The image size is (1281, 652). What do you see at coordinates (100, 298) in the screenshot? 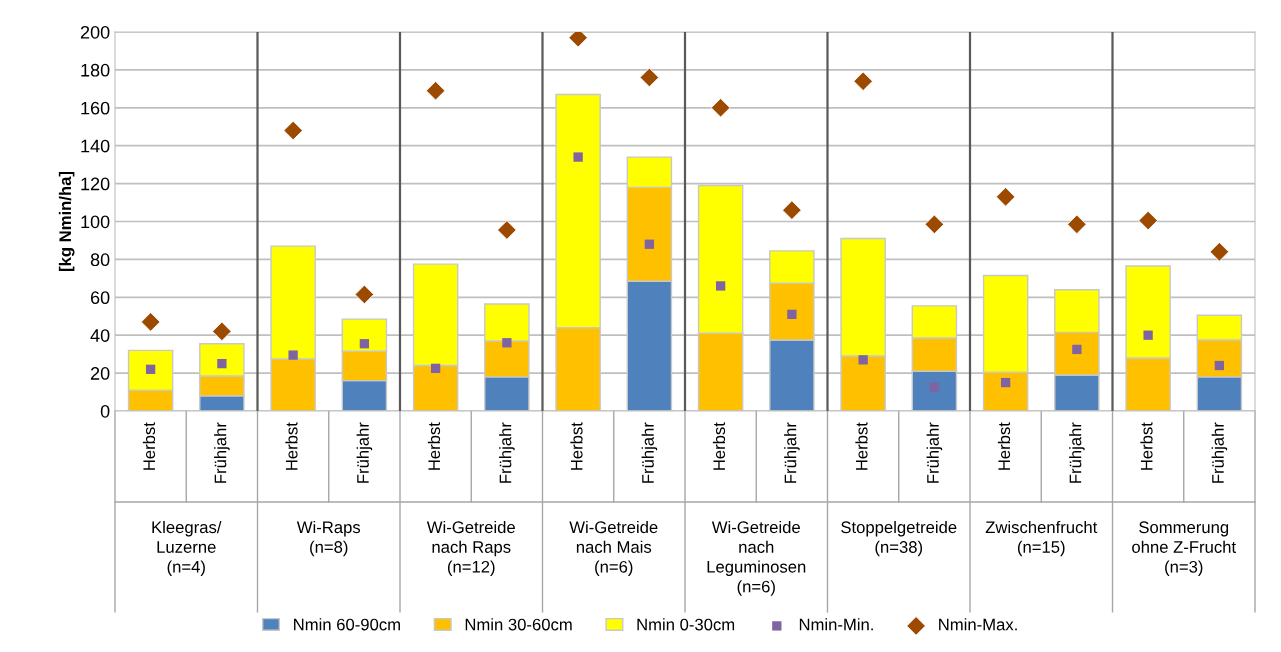
I see `y-tick-label: 60` at bounding box center [100, 298].